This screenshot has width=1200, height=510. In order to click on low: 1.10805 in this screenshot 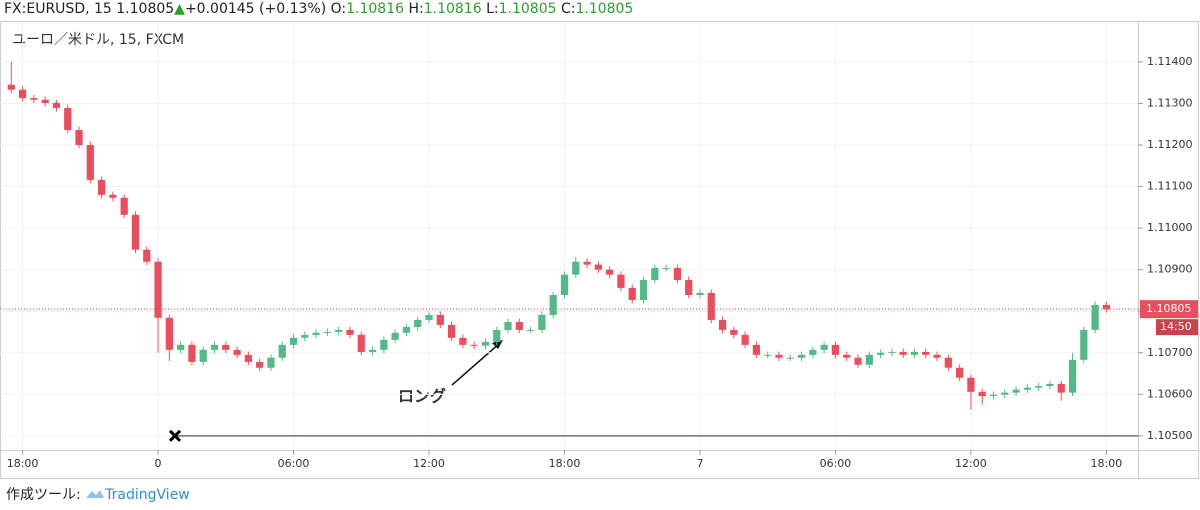, I will do `click(527, 9)`.